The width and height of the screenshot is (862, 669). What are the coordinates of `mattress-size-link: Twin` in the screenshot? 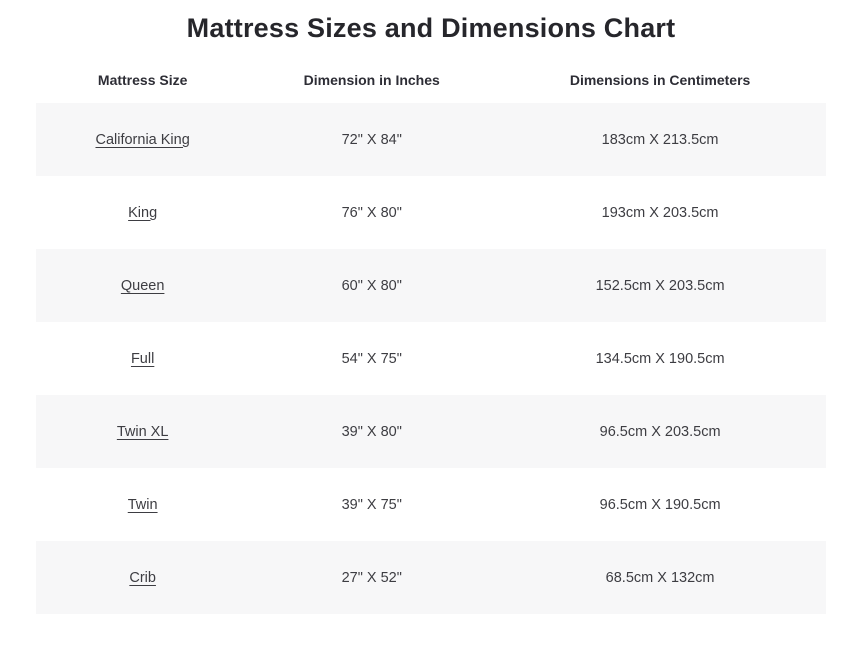 It's located at (142, 504).